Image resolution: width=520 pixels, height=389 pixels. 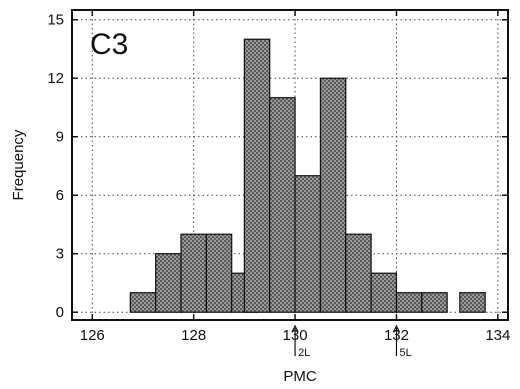 I want to click on x-axis-label: PMC, so click(x=300, y=376).